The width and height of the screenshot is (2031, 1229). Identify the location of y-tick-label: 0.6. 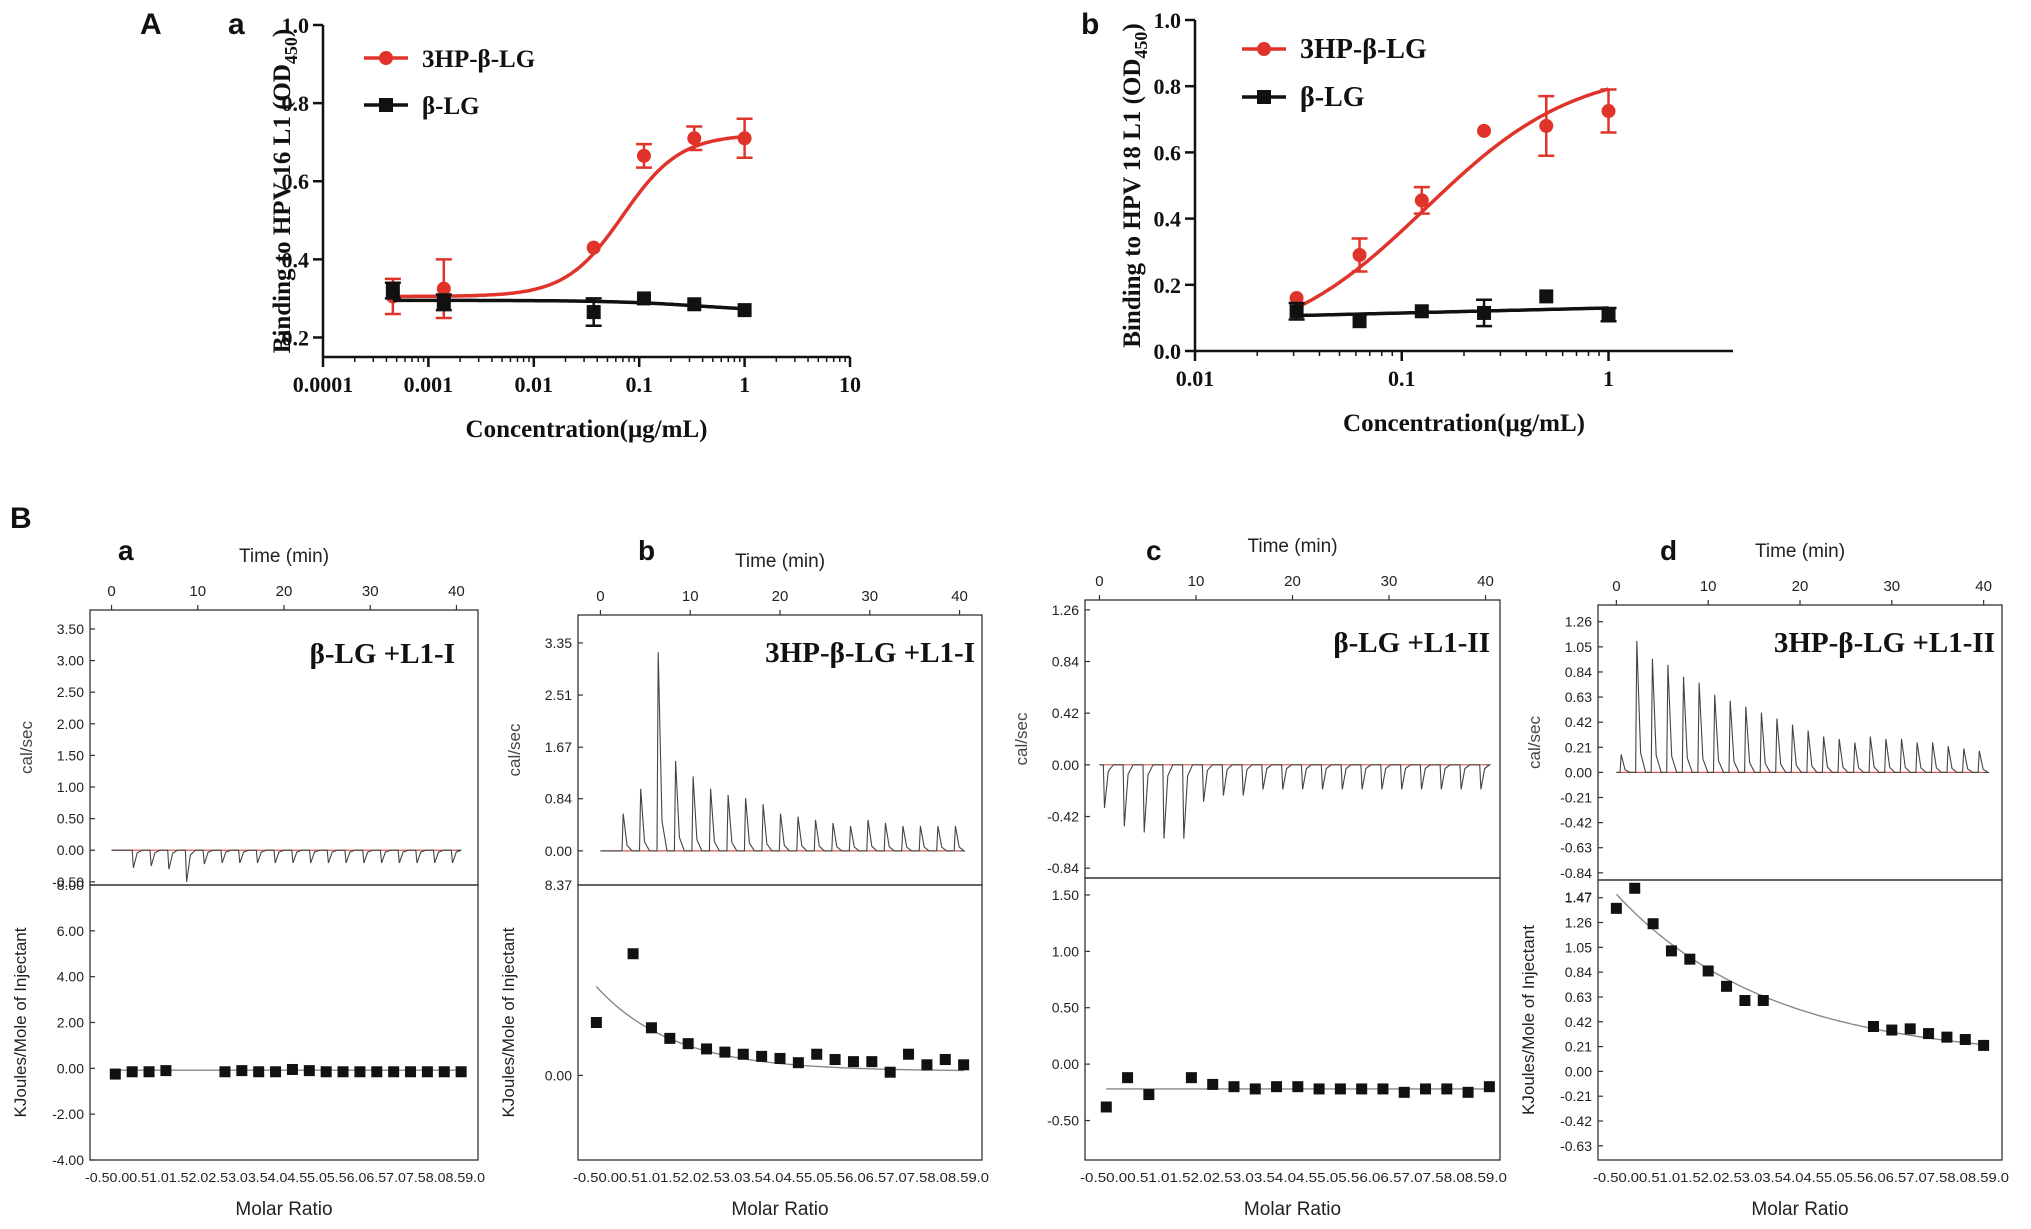
(296, 181).